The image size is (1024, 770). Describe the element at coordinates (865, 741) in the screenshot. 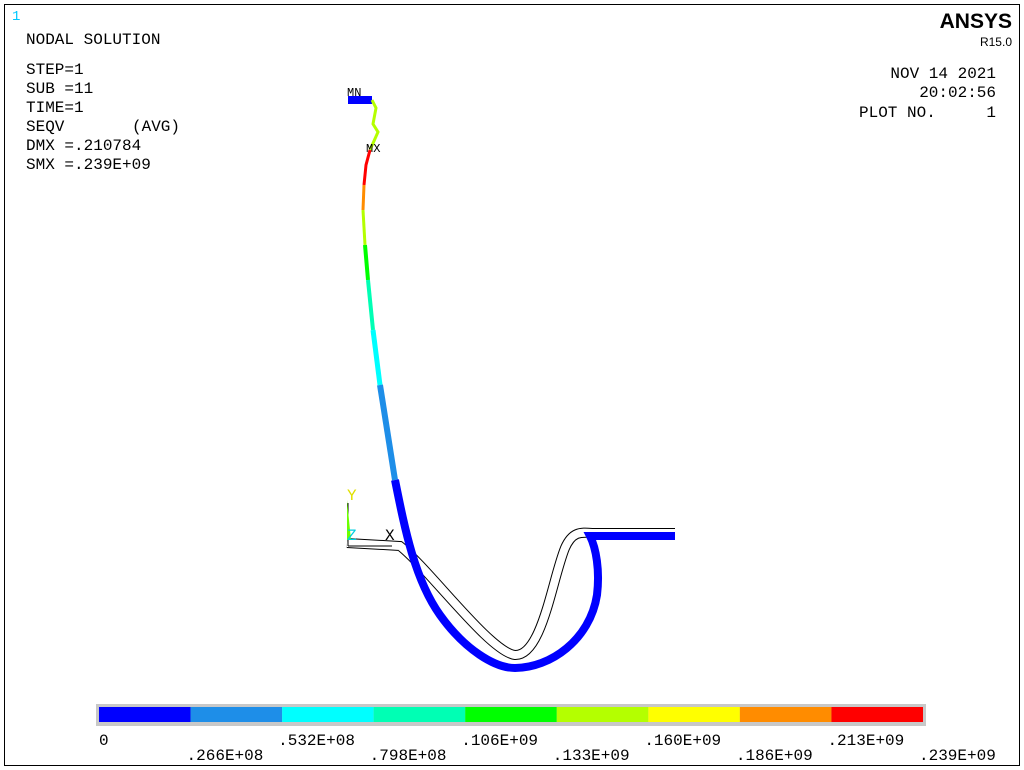

I see `legend-label: .213E+09` at that location.